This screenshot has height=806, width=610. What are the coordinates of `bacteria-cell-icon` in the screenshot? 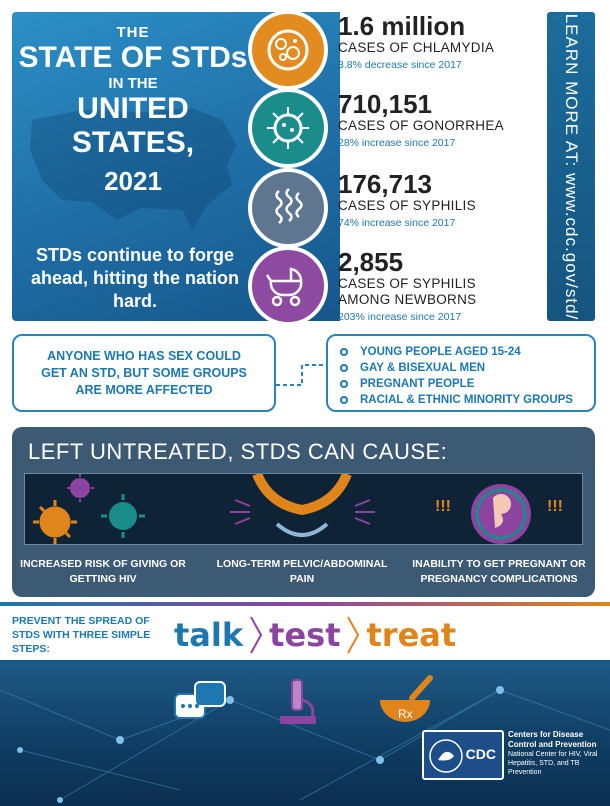 It's located at (288, 50).